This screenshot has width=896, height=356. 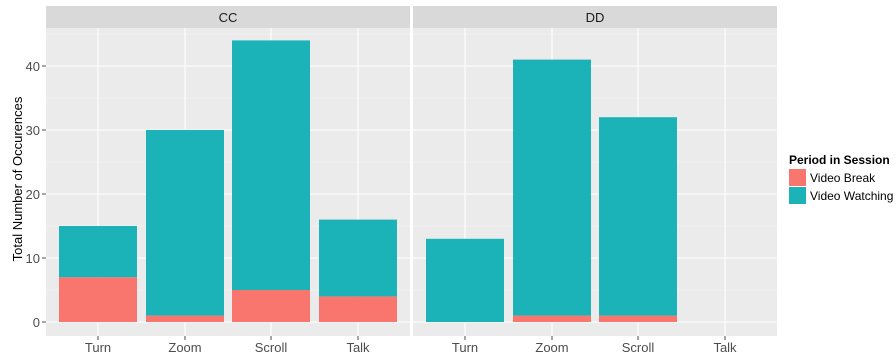 What do you see at coordinates (465, 280) in the screenshot?
I see `bar-dd-turn-video-watching` at bounding box center [465, 280].